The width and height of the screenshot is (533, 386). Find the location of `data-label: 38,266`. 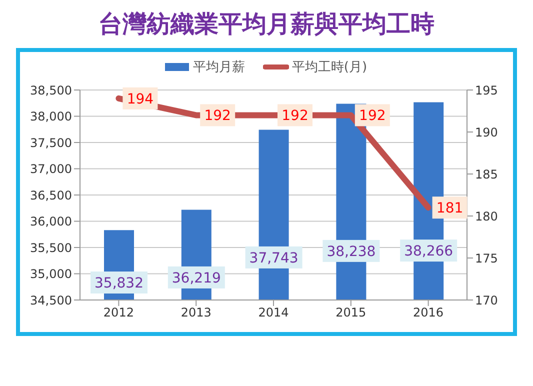

data-label: 38,266 is located at coordinates (429, 252).